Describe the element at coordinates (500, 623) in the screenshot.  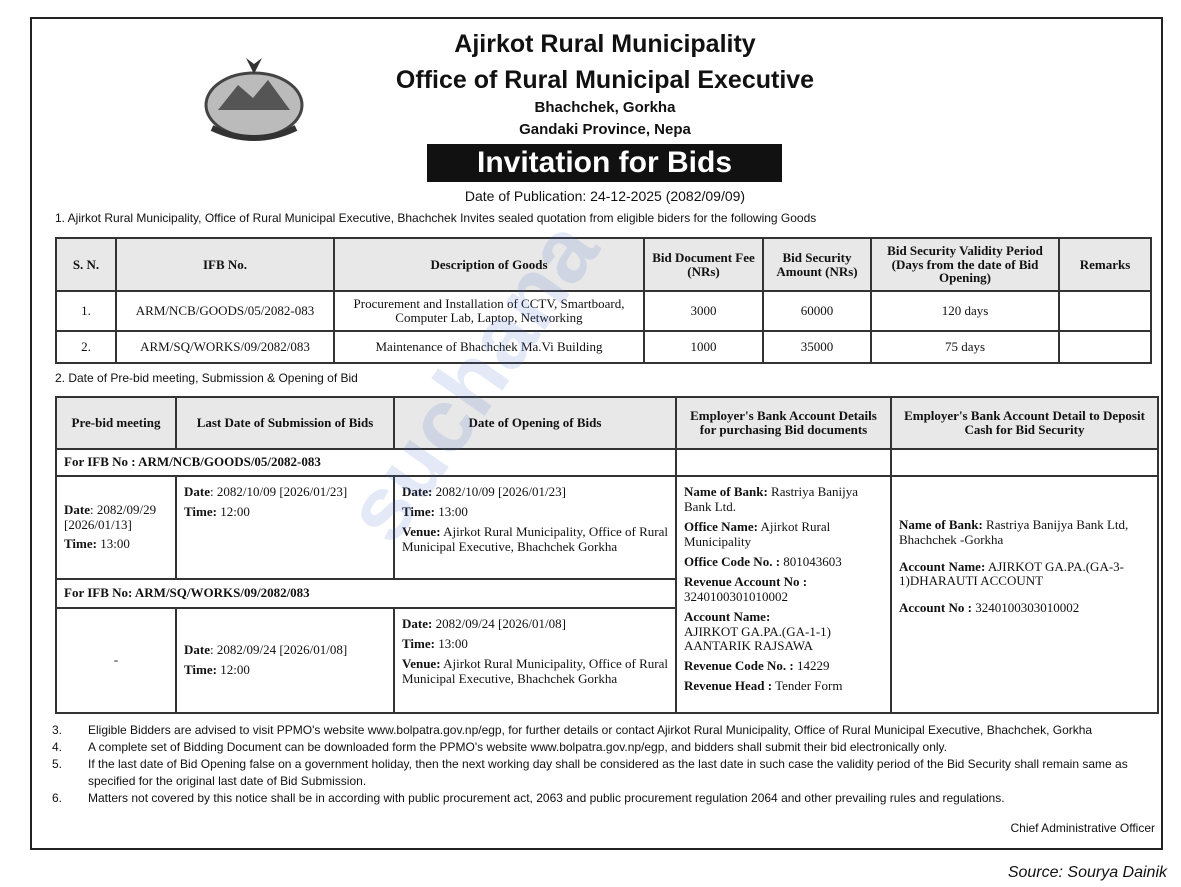
I see `open-date: 2082/09/24 [2026/01/08]` at that location.